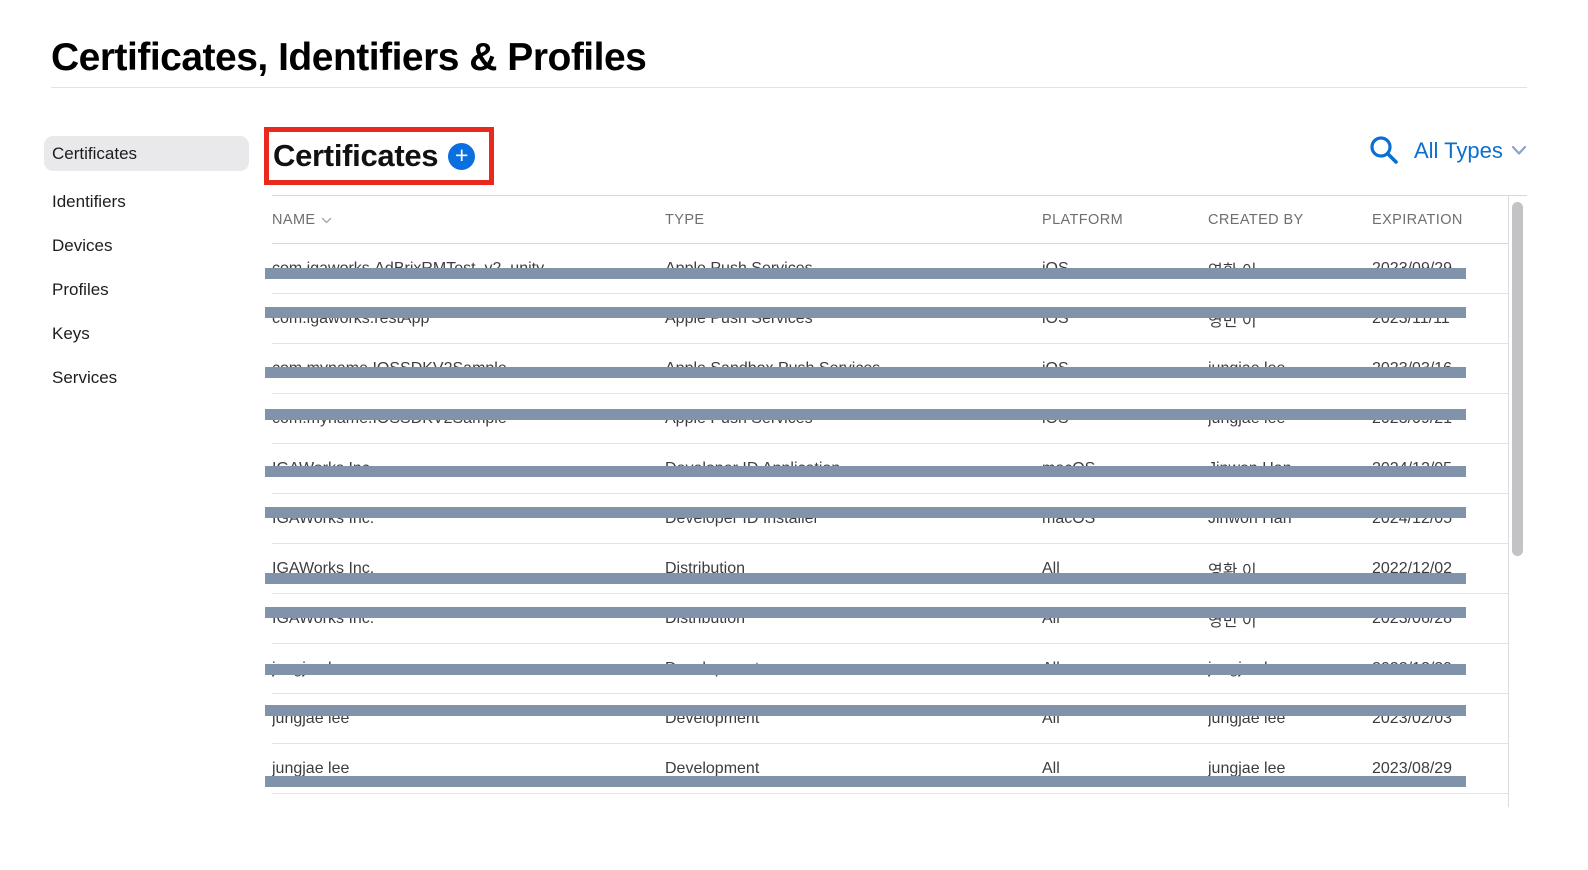 The image size is (1588, 870). Describe the element at coordinates (468, 220) in the screenshot. I see `column-header-name: NAME` at that location.